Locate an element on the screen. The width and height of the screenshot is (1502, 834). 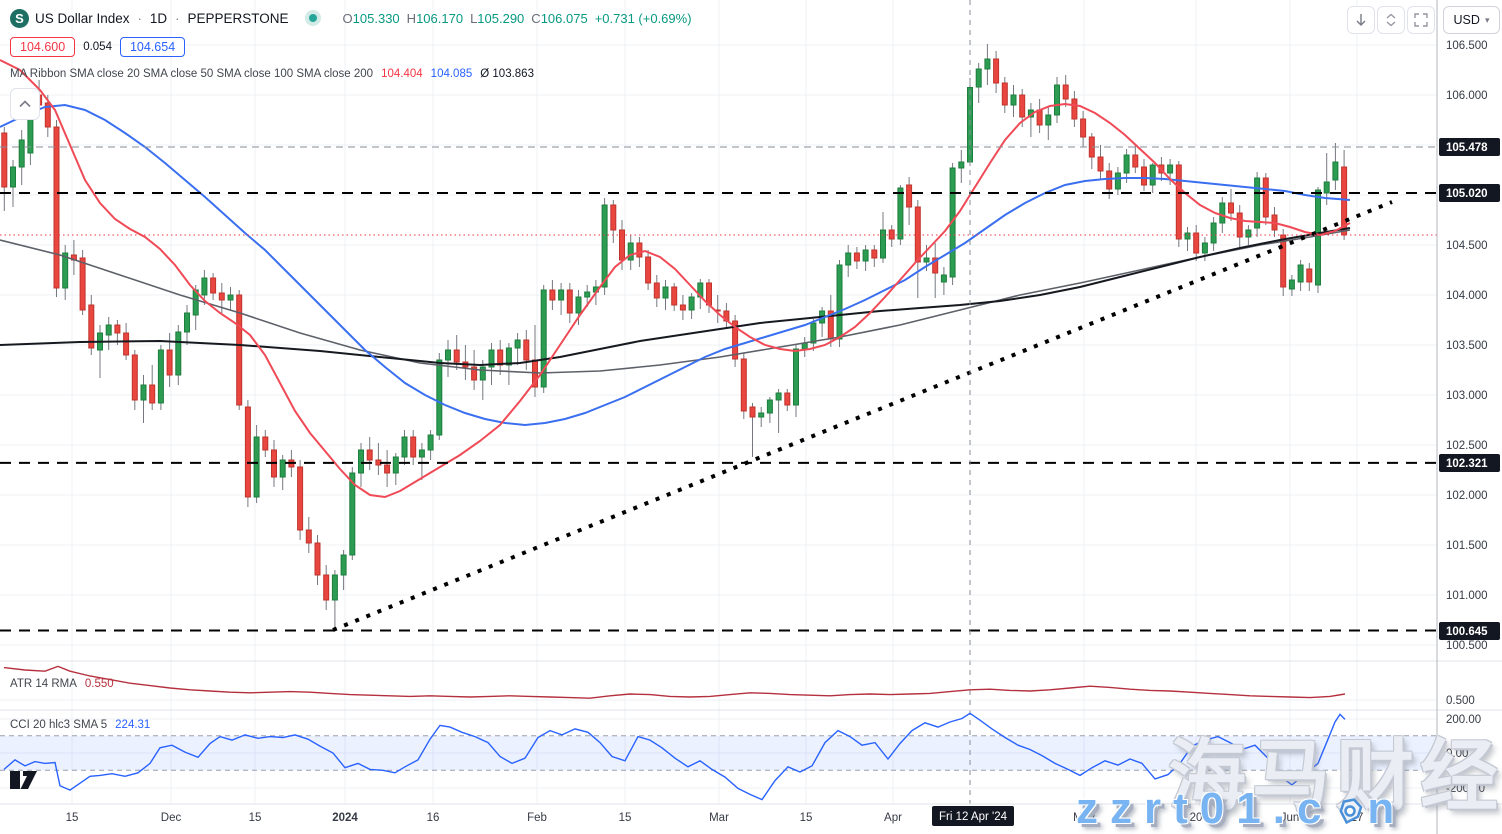
legend-collapse-button is located at coordinates (25, 104).